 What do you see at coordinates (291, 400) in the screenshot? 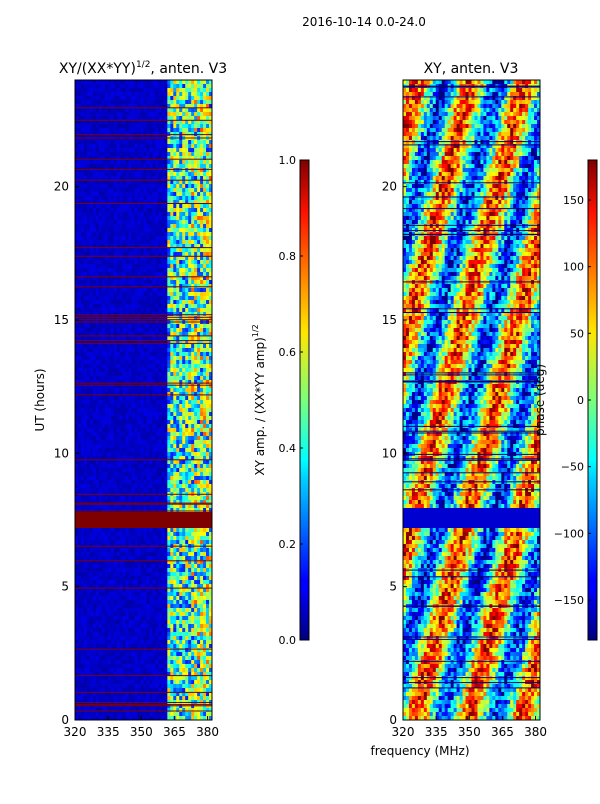
I see `amplitude-colorbar-ticks: 0.0 0.2 0.4 0.6 0.8 1.0` at bounding box center [291, 400].